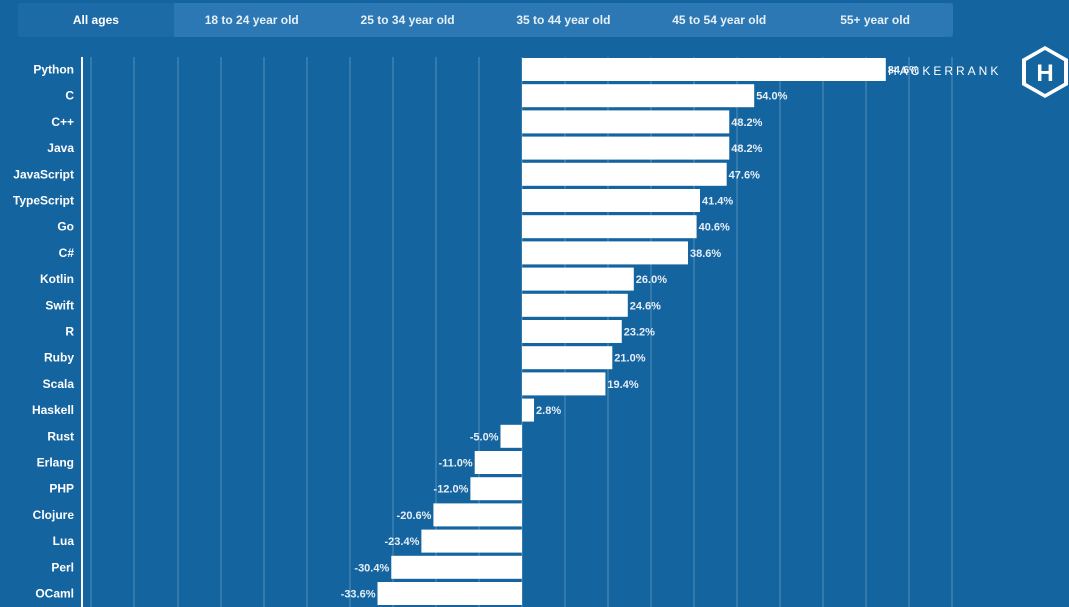 The width and height of the screenshot is (1069, 607). Describe the element at coordinates (59, 358) in the screenshot. I see `category-label: Ruby` at that location.